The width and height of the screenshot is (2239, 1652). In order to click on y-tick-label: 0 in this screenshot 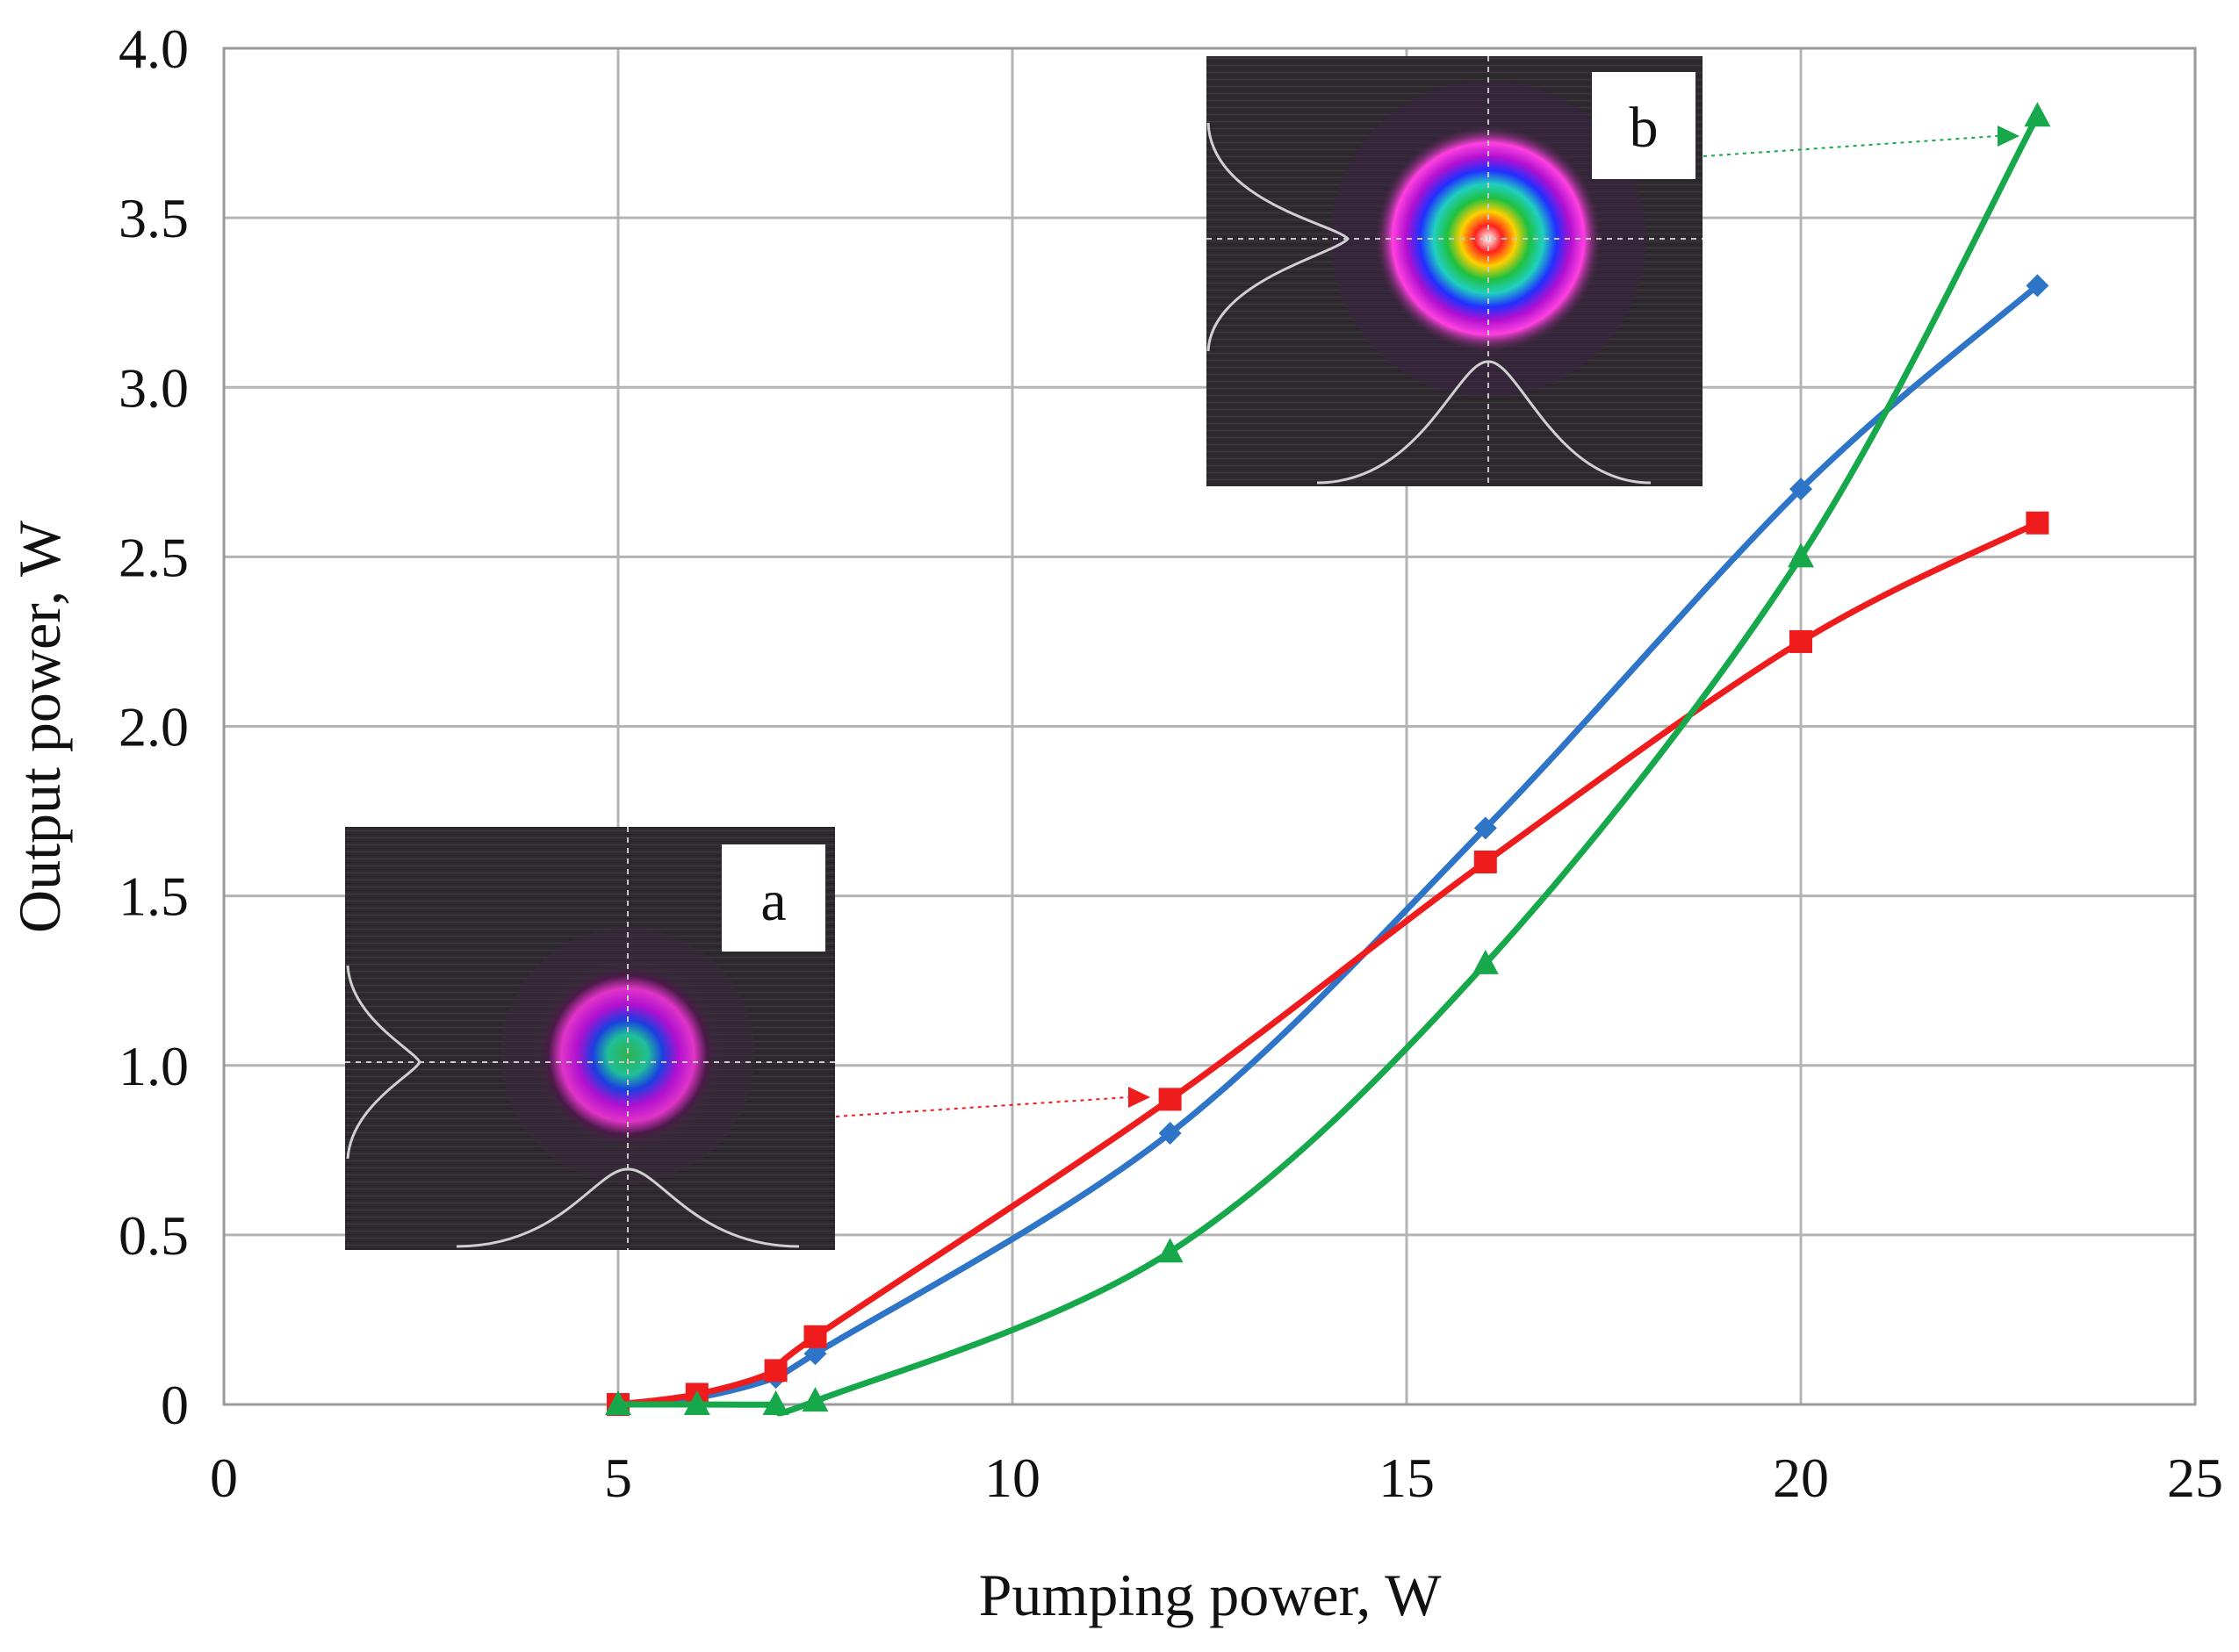, I will do `click(175, 1405)`.